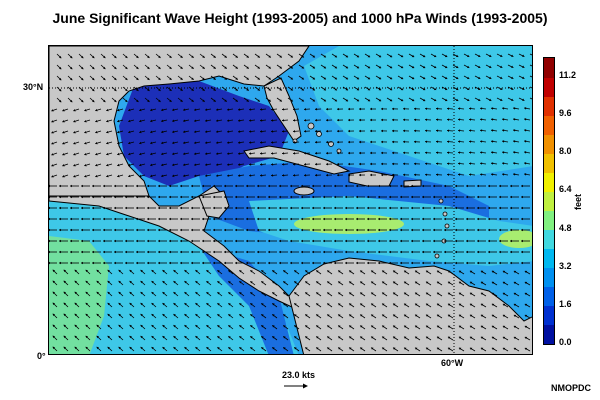  What do you see at coordinates (571, 388) in the screenshot?
I see `credit-label: NMOPDC` at bounding box center [571, 388].